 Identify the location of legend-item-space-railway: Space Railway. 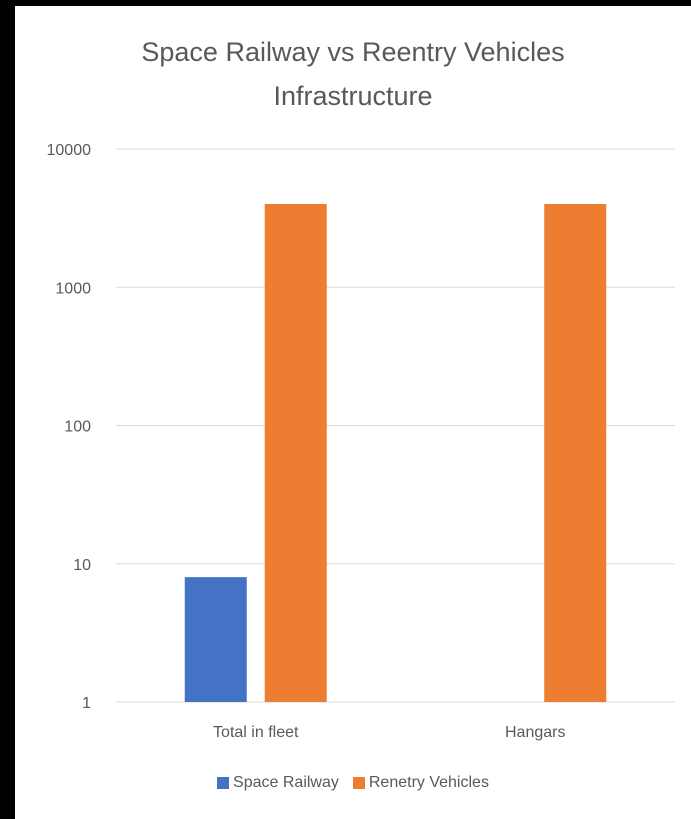
(278, 783).